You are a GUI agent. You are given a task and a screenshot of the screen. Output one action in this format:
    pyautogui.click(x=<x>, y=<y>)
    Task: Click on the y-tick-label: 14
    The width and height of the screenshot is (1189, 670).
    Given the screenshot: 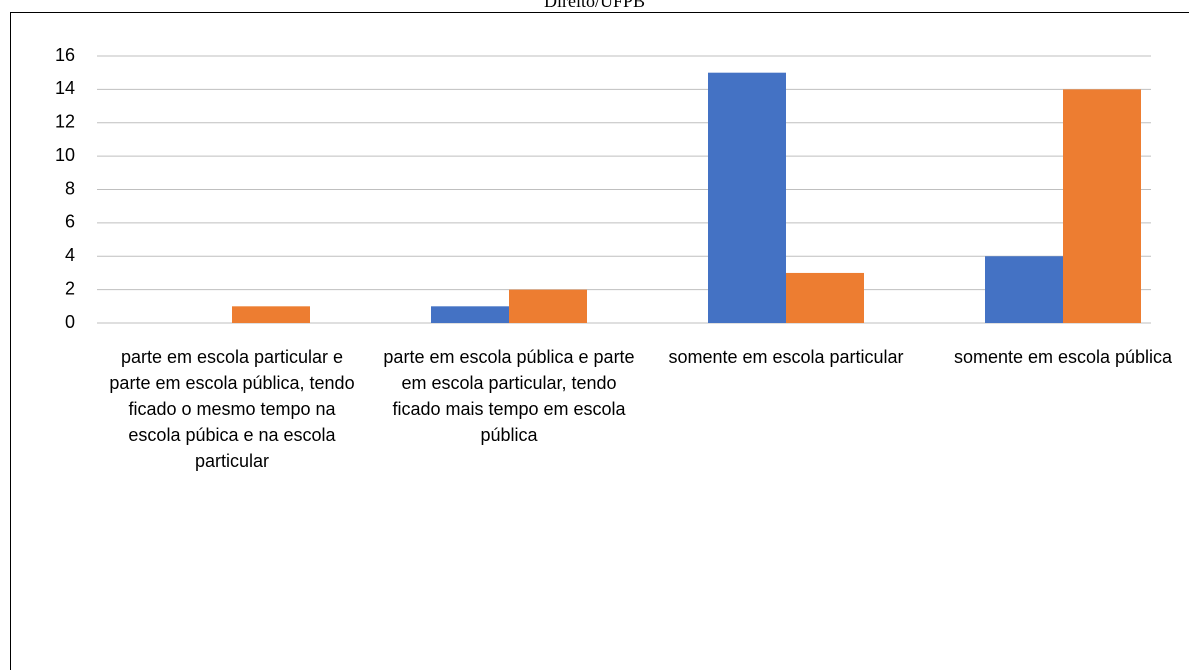 What is the action you would take?
    pyautogui.click(x=65, y=88)
    